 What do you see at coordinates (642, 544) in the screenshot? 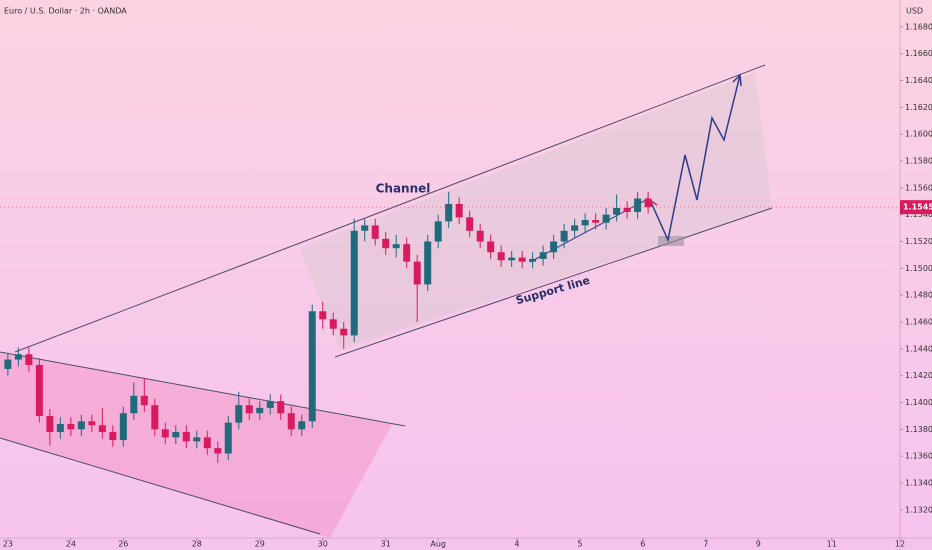
I see `x-tick-label: 6` at bounding box center [642, 544].